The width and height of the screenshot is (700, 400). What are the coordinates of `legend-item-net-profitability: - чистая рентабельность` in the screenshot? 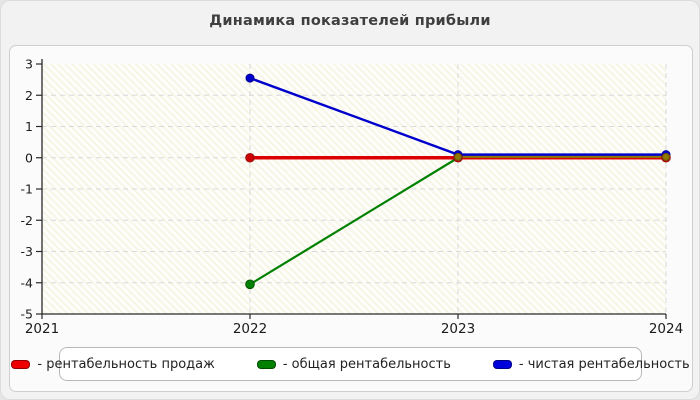 It's located at (591, 364).